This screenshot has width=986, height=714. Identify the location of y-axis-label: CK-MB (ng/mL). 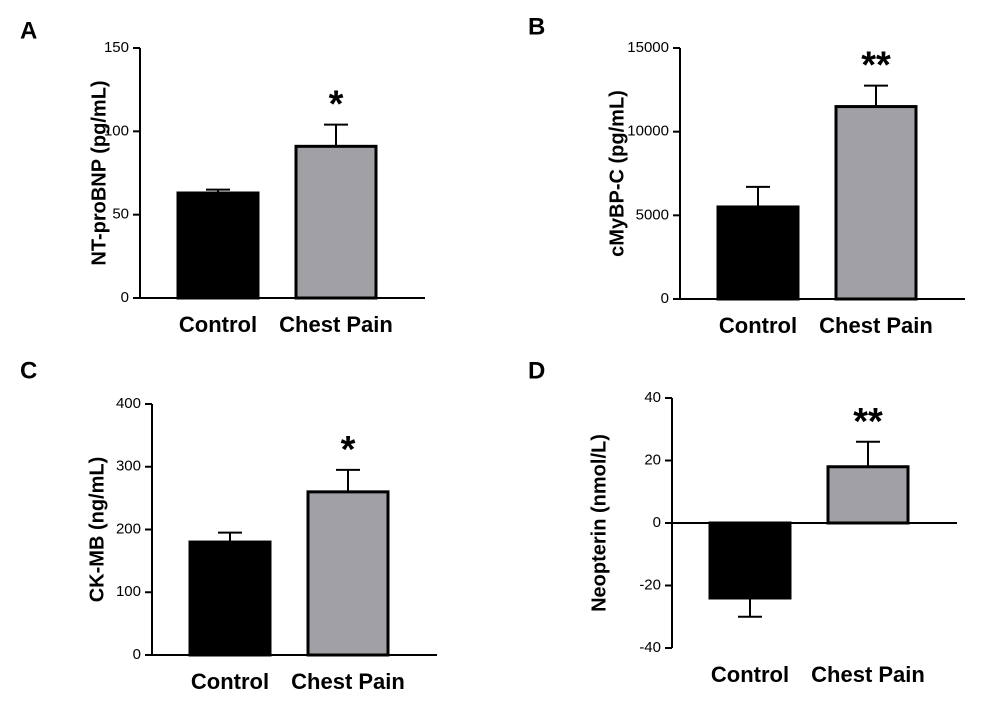
(97, 530).